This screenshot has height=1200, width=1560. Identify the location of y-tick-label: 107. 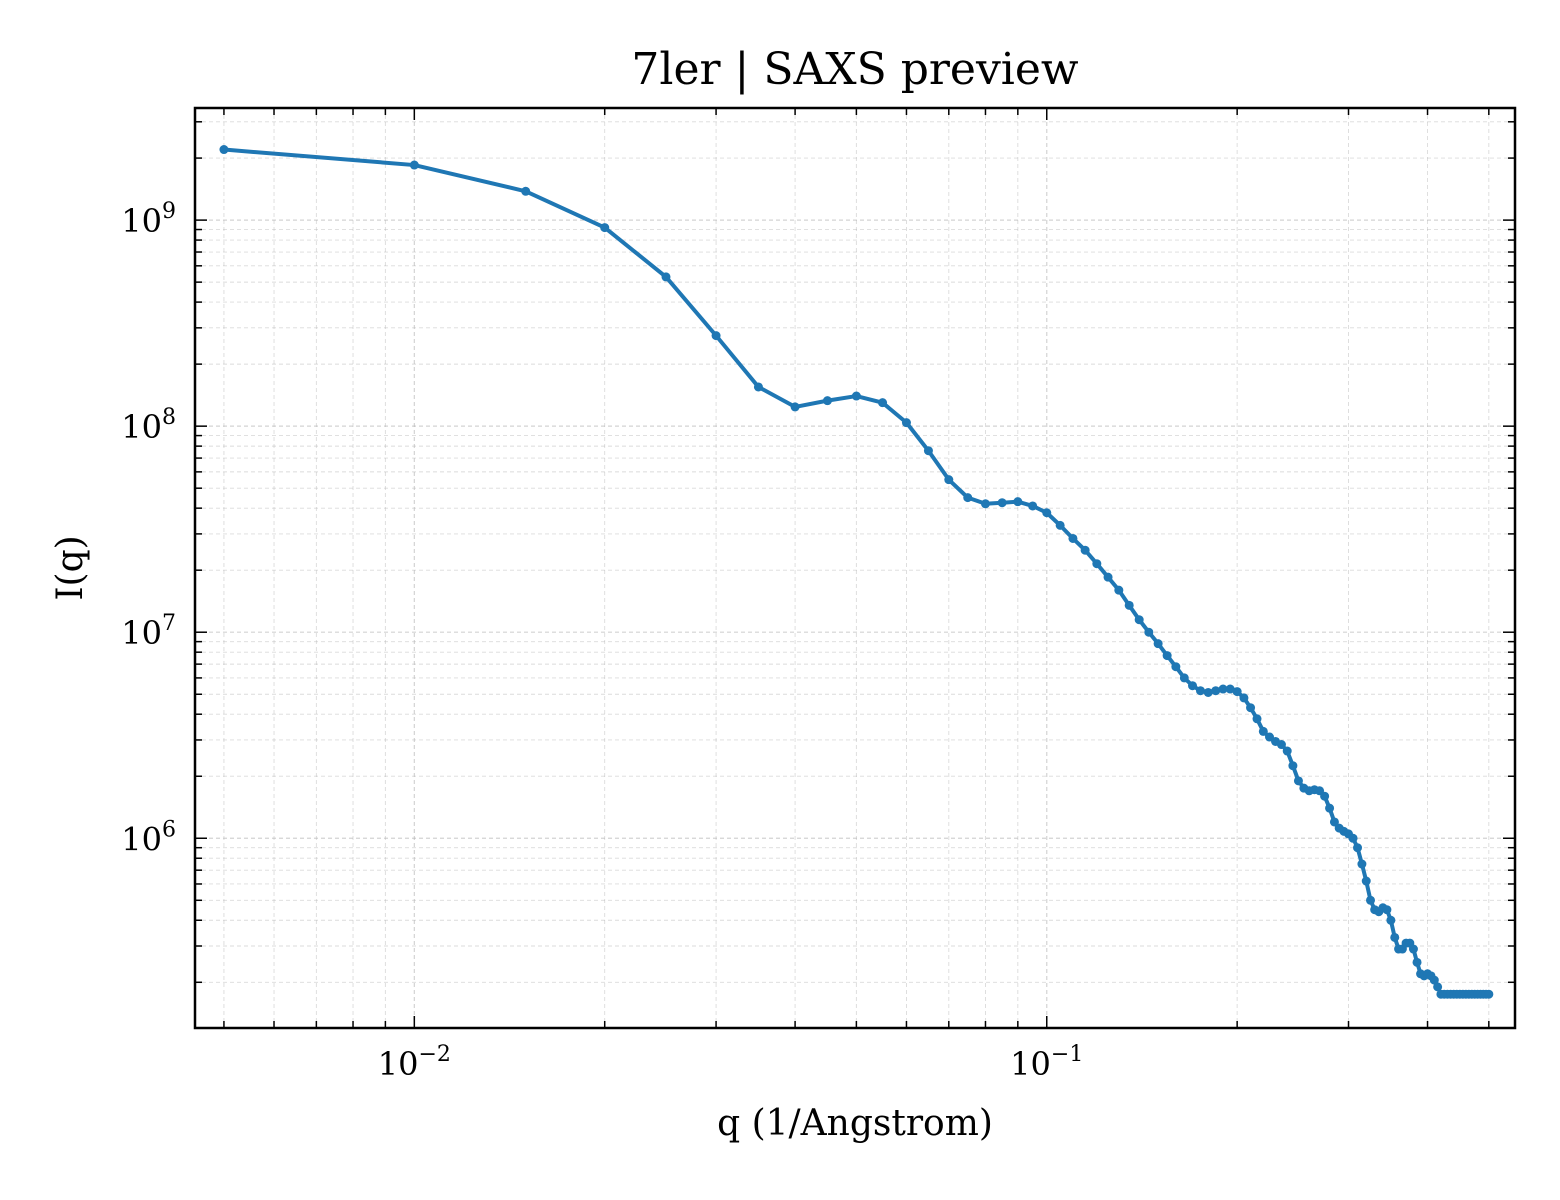
(148, 631).